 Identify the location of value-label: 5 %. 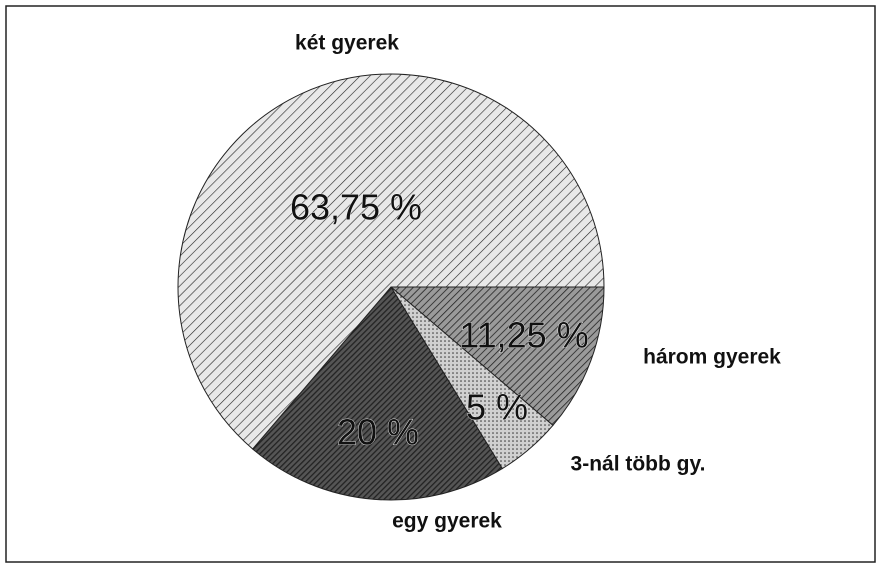
(497, 407).